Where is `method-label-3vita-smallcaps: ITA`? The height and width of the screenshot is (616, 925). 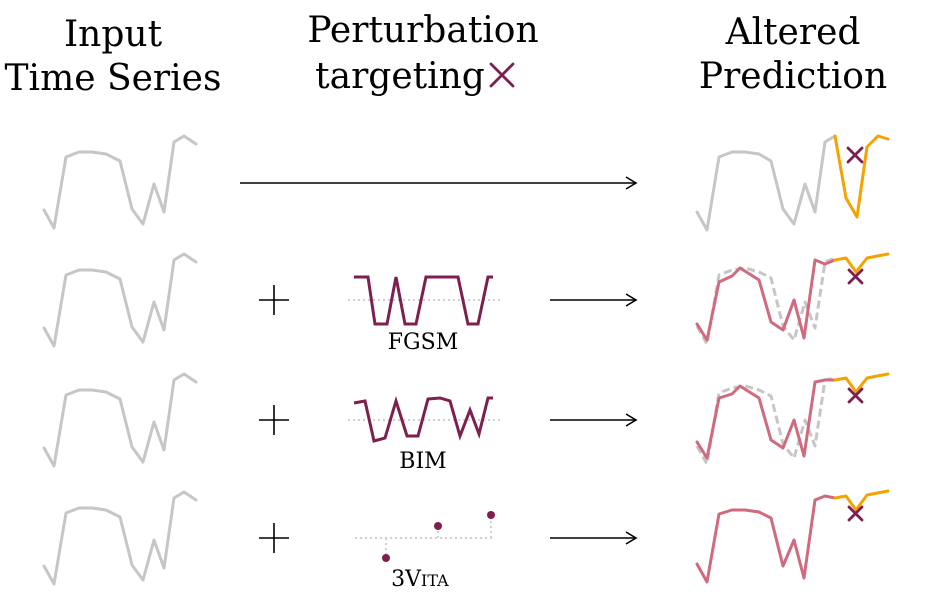
method-label-3vita-smallcaps: ITA is located at coordinates (435, 580).